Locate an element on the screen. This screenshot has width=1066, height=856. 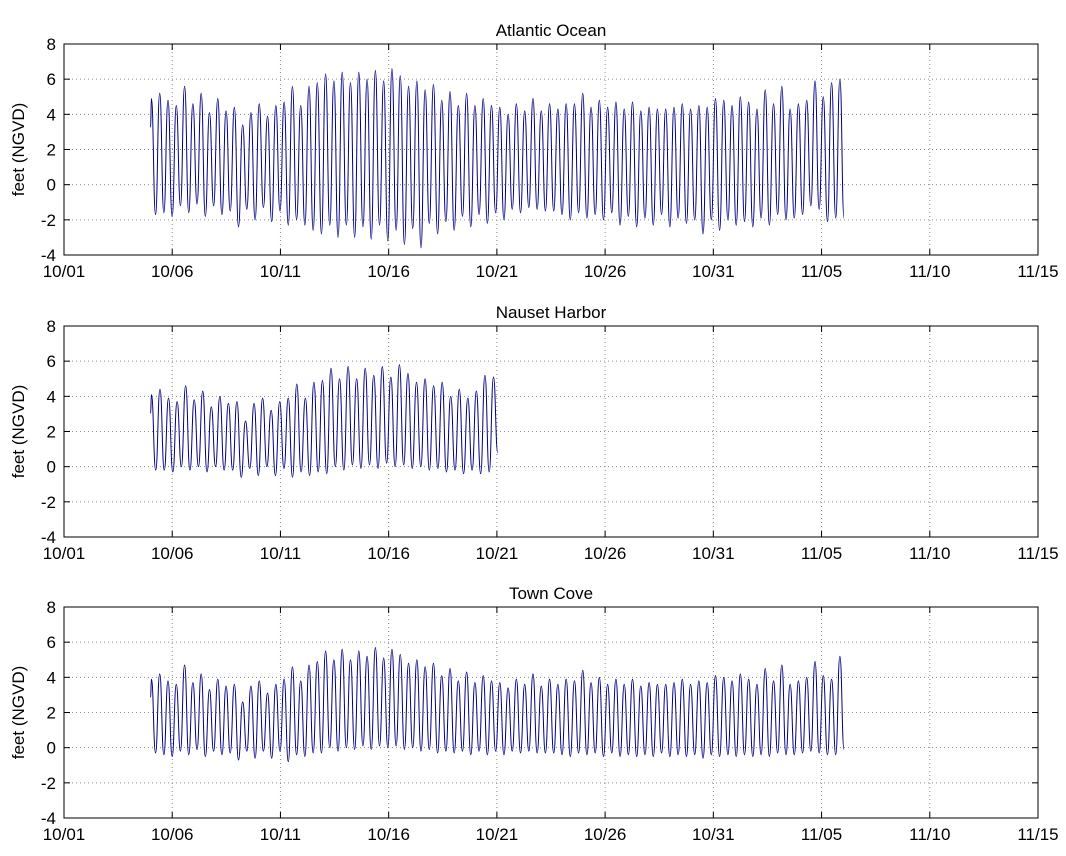
chart-title: Nauset Harbor is located at coordinates (551, 312).